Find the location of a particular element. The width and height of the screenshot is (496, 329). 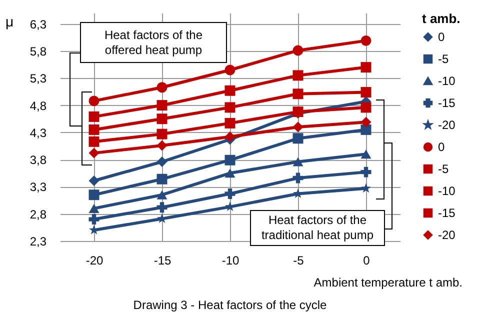

y-tick-label: 4,8 is located at coordinates (38, 105).